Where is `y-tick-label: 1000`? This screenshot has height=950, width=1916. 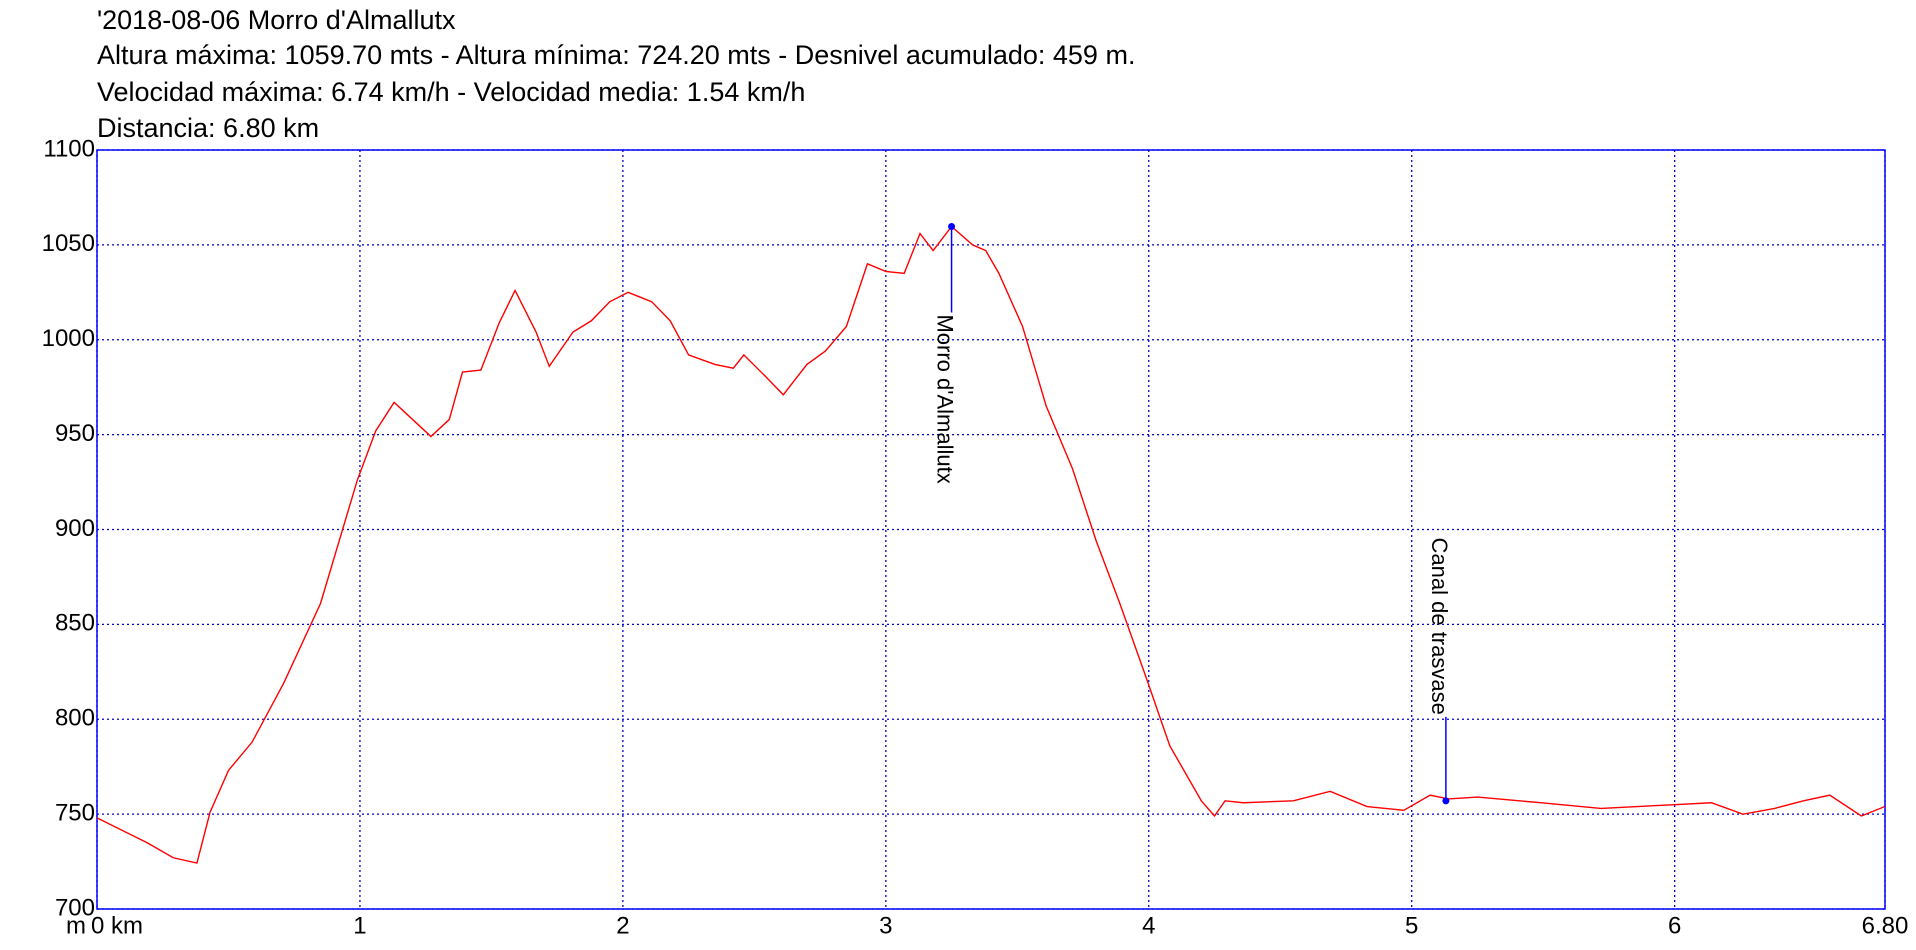 y-tick-label: 1000 is located at coordinates (68, 338).